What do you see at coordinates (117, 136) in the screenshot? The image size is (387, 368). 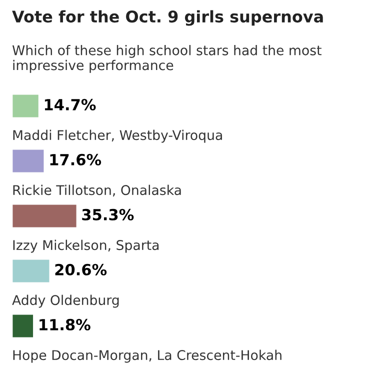 I see `y-tick-label: Maddi Fletcher, Westby-Viroqua` at bounding box center [117, 136].